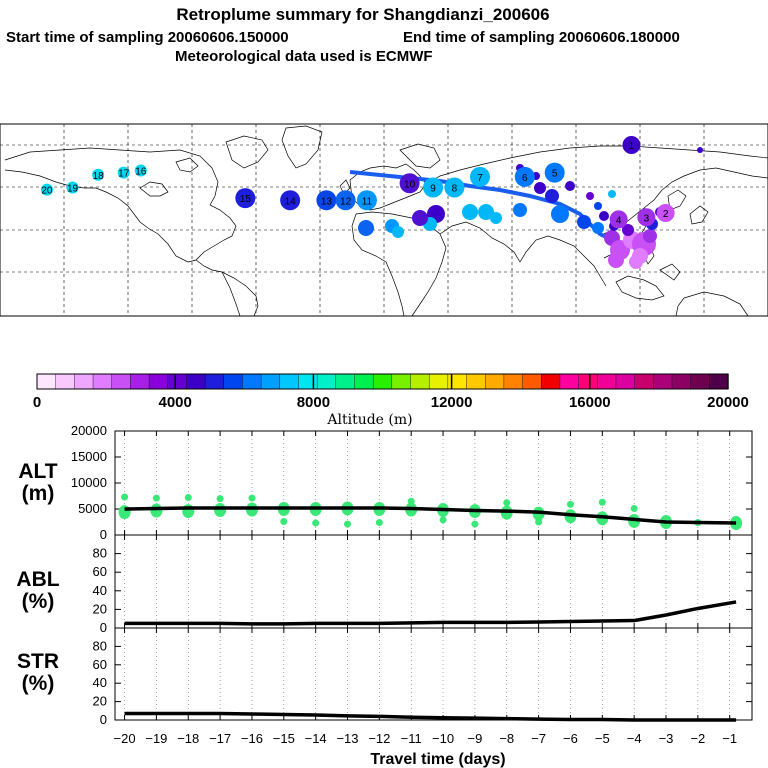 The image size is (768, 768). I want to click on plume-day-label: 3, so click(647, 218).